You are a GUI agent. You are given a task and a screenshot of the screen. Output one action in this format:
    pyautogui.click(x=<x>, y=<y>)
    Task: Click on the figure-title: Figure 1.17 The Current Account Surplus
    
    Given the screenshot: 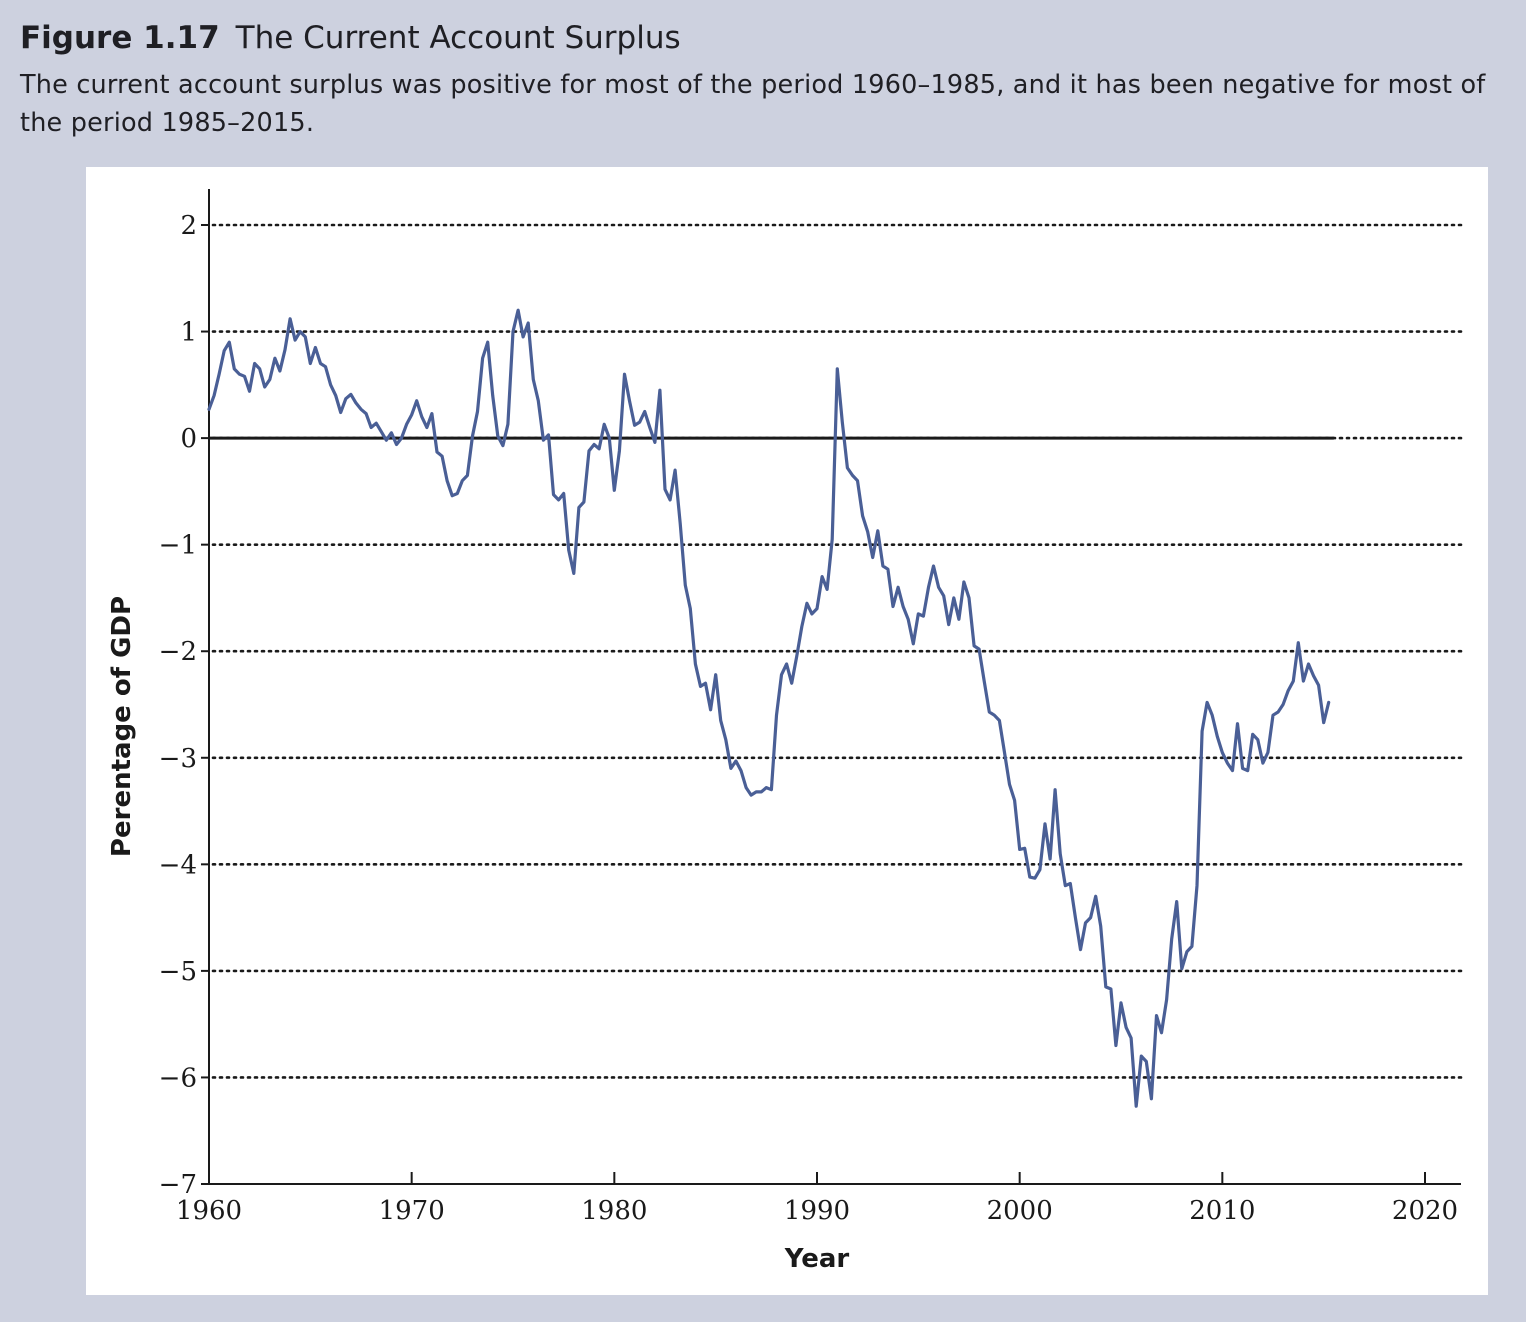 What is the action you would take?
    pyautogui.click(x=765, y=38)
    